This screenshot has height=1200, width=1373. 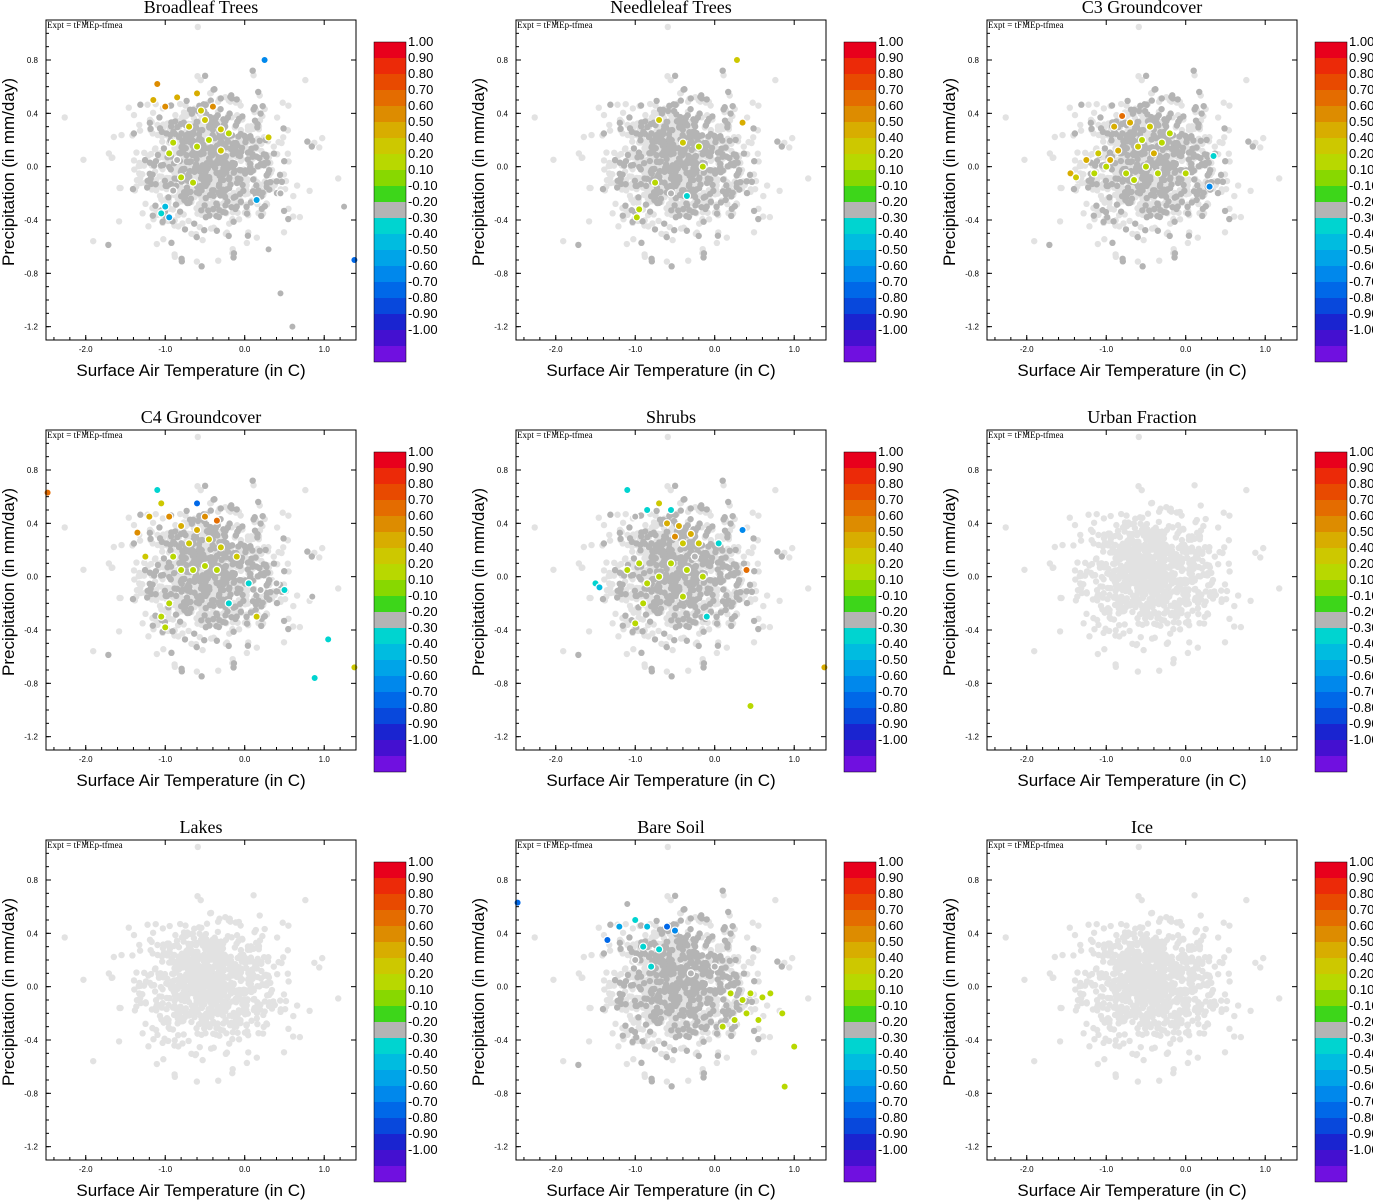 I want to click on colorbar-label: 0.70, so click(x=1361, y=89).